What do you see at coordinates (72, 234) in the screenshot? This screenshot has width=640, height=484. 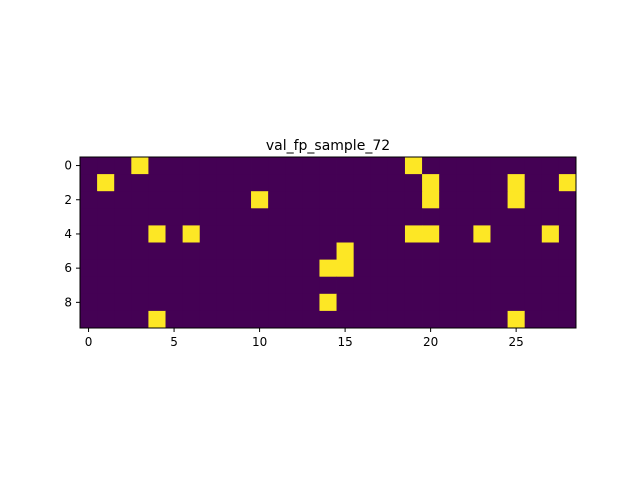 I see `y-axis: 0 2 4 6 8` at bounding box center [72, 234].